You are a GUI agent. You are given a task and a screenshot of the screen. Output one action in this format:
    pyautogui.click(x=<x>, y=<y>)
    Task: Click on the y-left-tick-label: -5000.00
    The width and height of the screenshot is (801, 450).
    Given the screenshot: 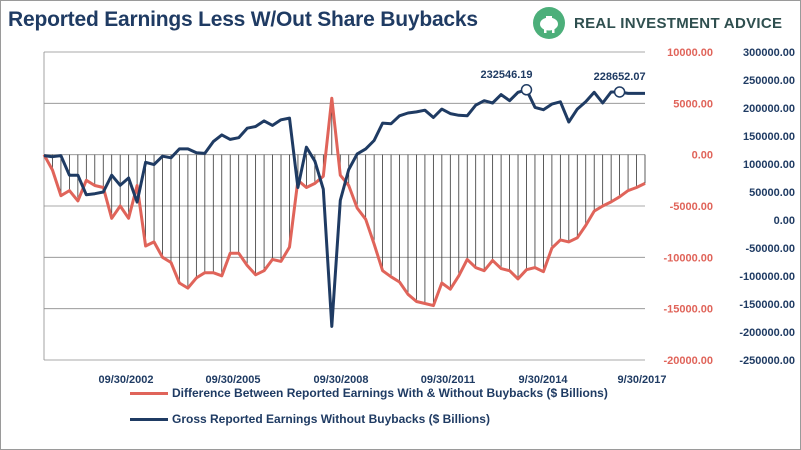 What is the action you would take?
    pyautogui.click(x=691, y=207)
    